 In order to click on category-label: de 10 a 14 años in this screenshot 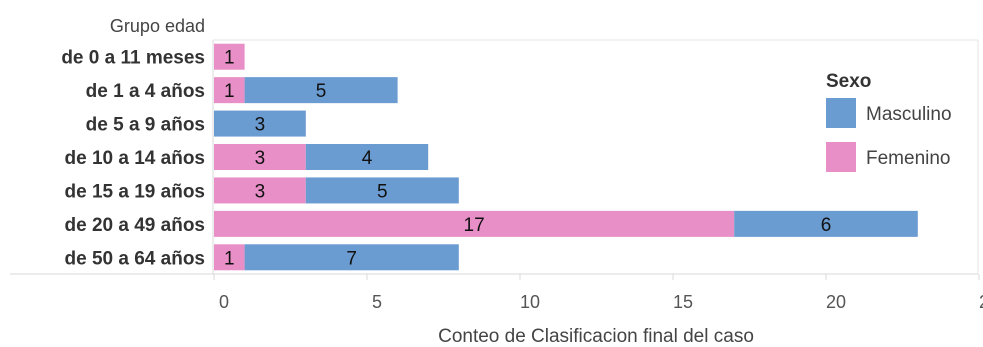, I will do `click(135, 158)`.